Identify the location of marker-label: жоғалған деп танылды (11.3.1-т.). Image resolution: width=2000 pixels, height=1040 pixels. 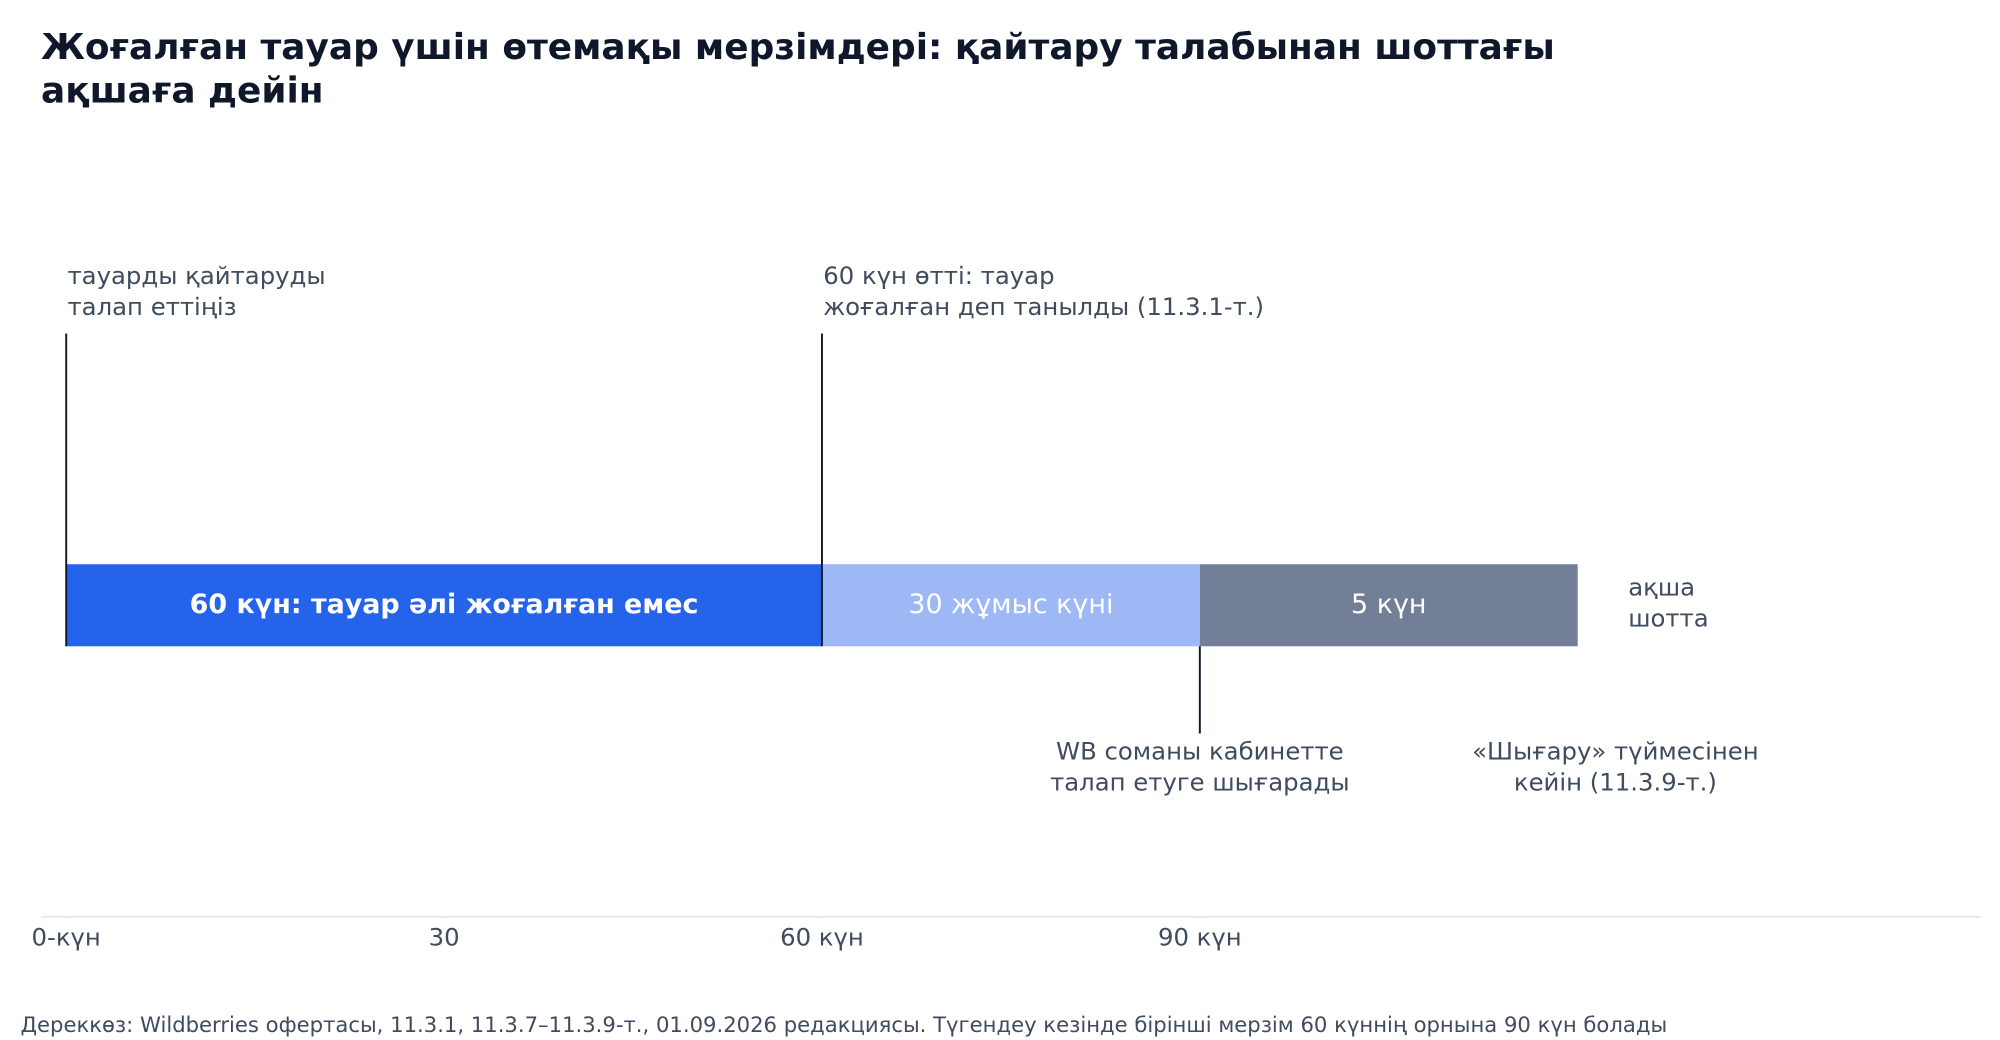
(1043, 306).